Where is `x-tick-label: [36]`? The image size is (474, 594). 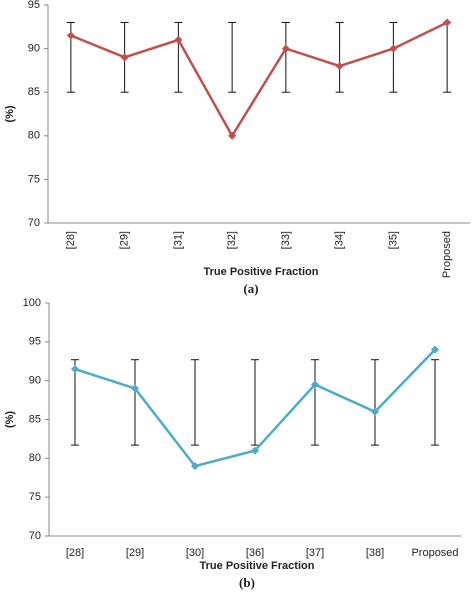
x-tick-label: [36] is located at coordinates (255, 553).